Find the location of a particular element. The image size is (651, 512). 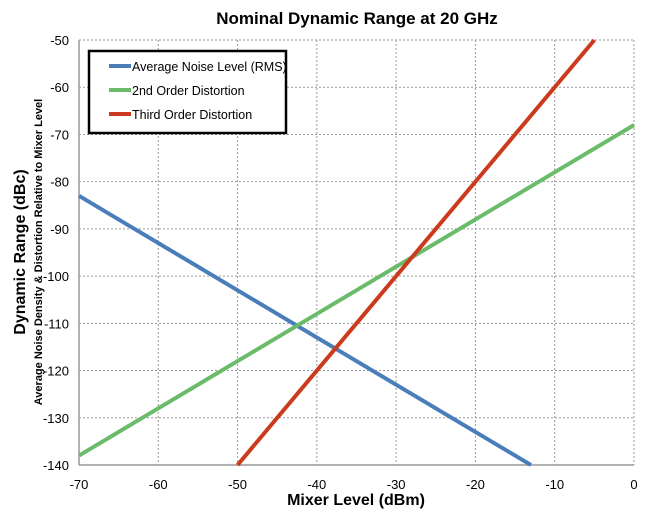

y-tick-label: -60 is located at coordinates (59, 87).